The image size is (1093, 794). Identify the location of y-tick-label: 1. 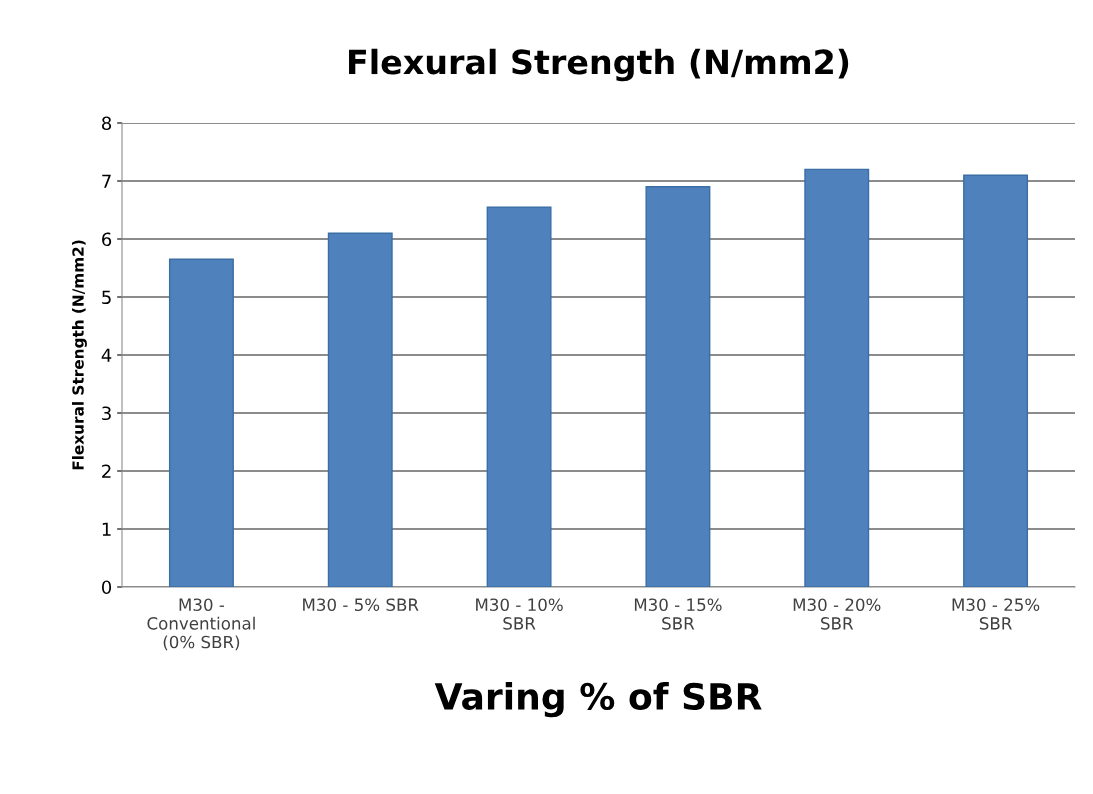
(106, 529).